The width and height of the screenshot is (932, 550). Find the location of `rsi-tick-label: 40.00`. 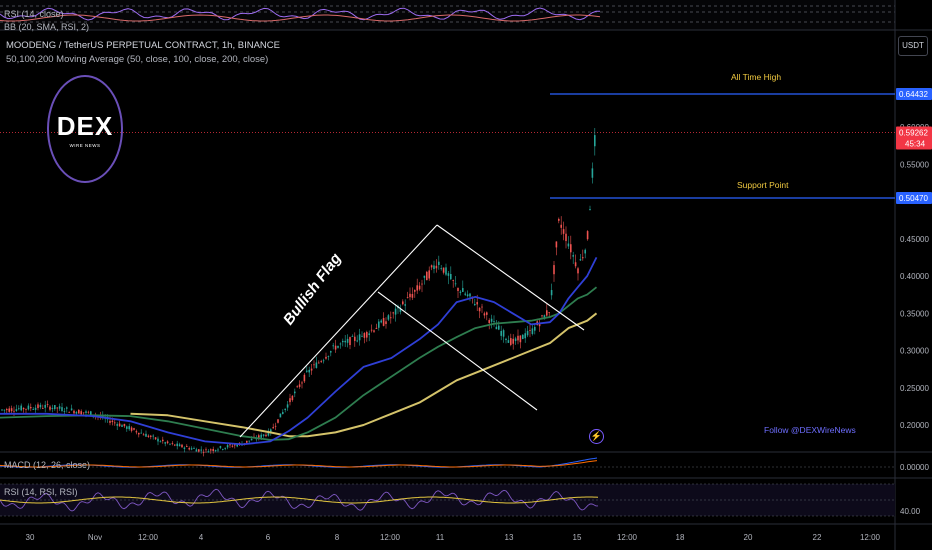

rsi-tick-label: 40.00 is located at coordinates (910, 511).